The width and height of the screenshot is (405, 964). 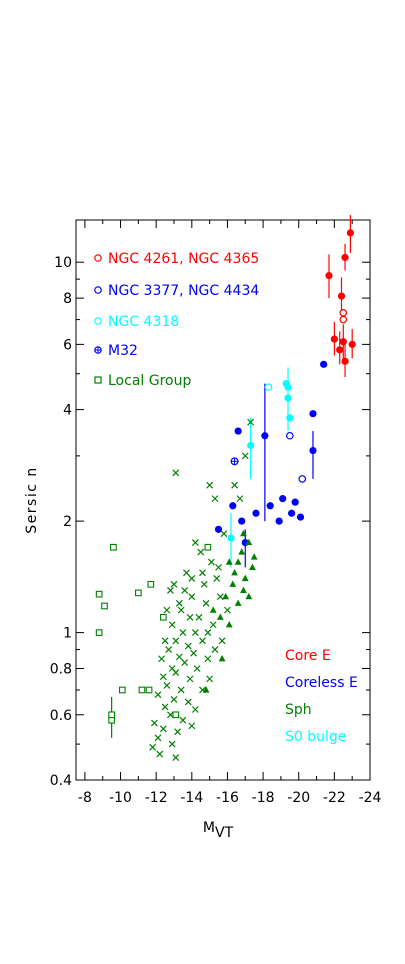 What do you see at coordinates (123, 351) in the screenshot?
I see `legend-label-3: M32` at bounding box center [123, 351].